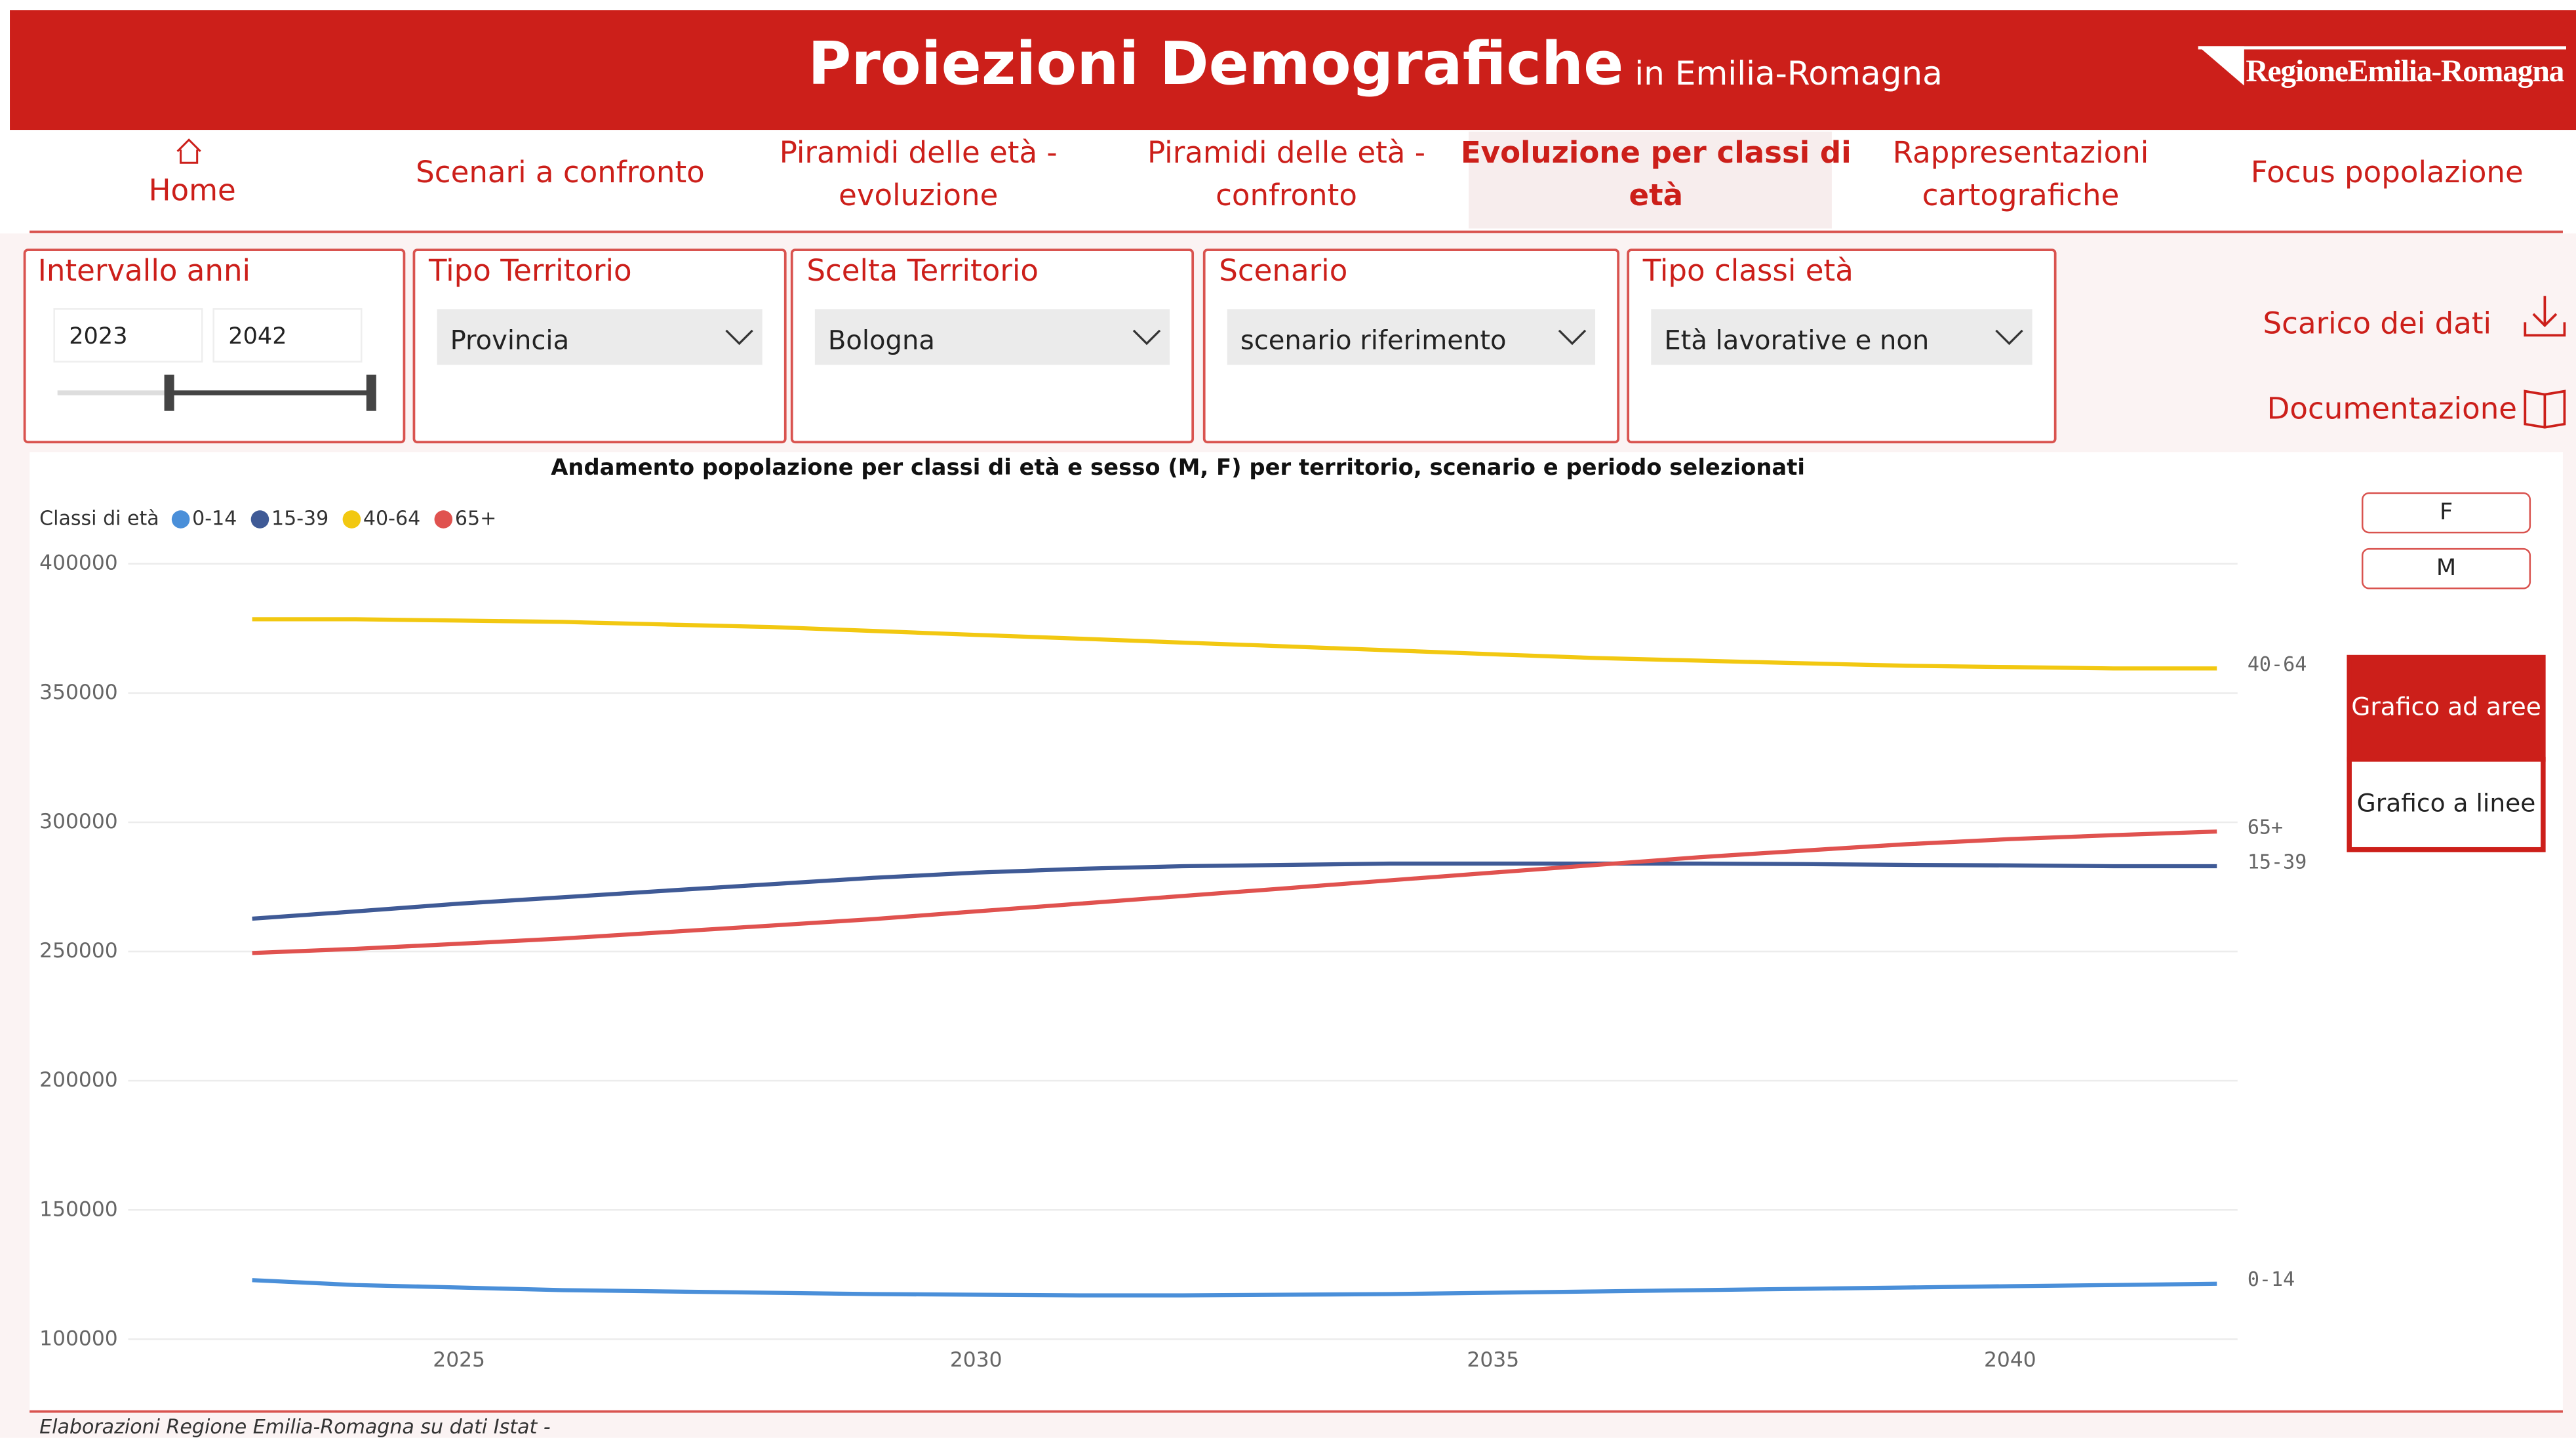  I want to click on nav-active-bg, so click(1650, 180).